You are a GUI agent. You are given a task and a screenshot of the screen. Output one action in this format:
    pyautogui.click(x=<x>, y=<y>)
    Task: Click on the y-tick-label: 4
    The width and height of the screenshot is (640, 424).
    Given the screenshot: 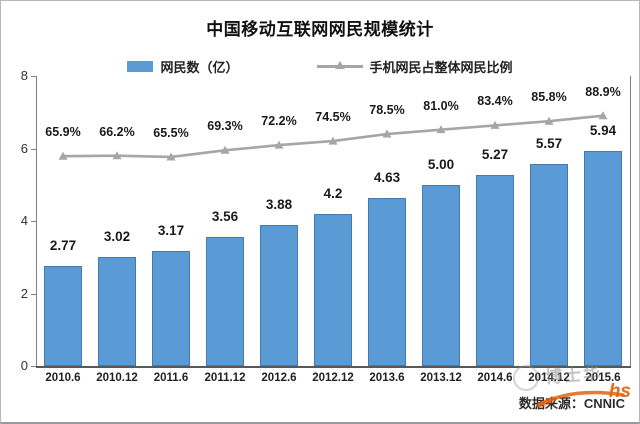 What is the action you would take?
    pyautogui.click(x=24, y=220)
    